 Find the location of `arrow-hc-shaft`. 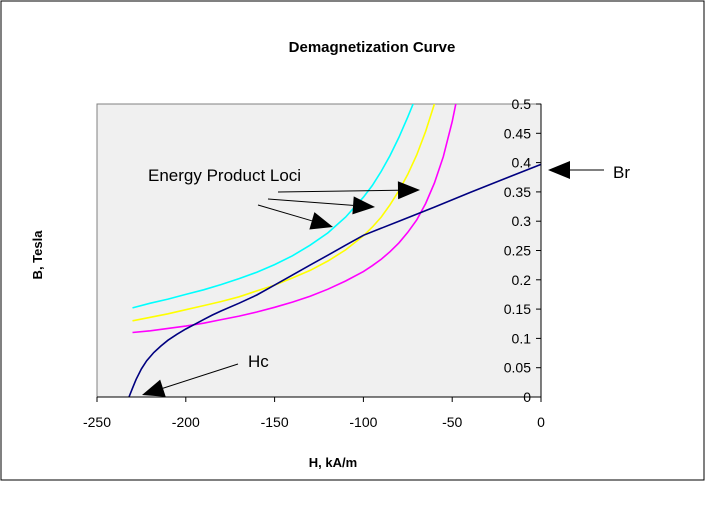

arrow-hc-shaft is located at coordinates (200, 376).